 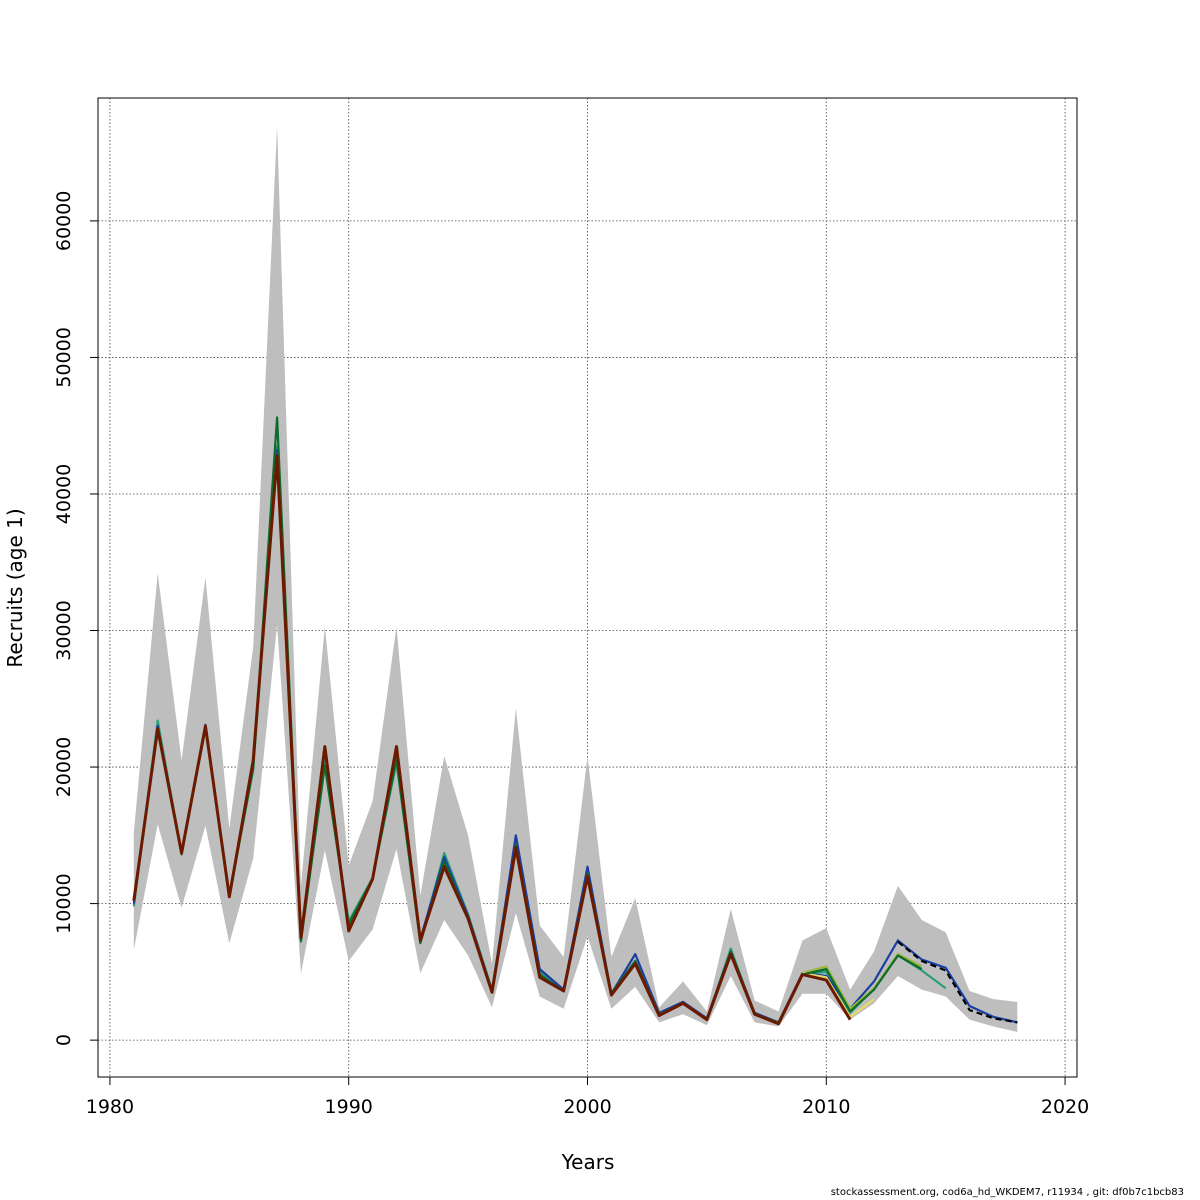 I want to click on y-tick-label: 0, so click(x=64, y=1040).